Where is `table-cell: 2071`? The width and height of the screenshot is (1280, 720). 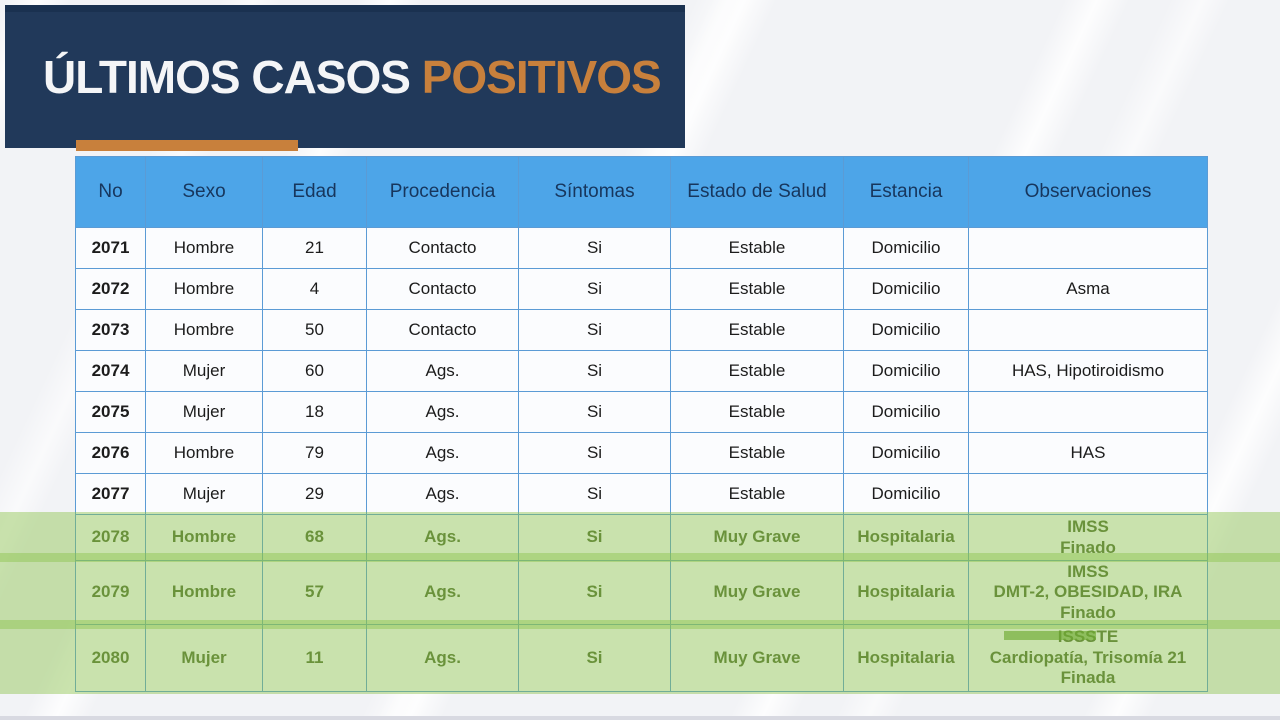
table-cell: 2071 is located at coordinates (110, 248).